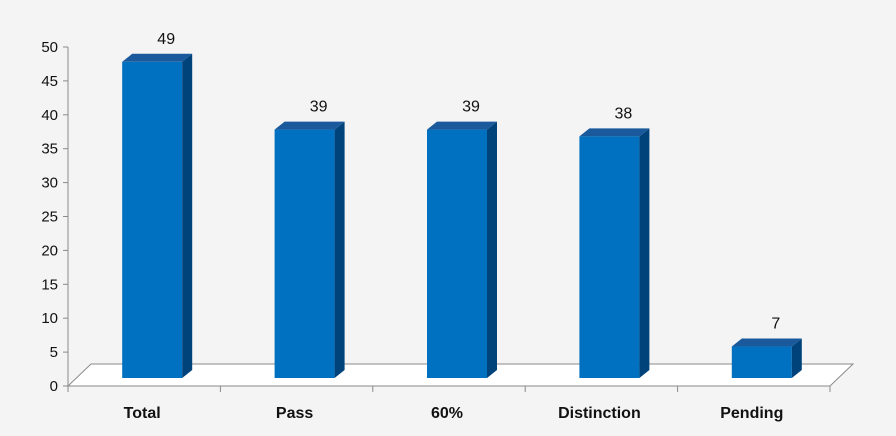 Image resolution: width=896 pixels, height=436 pixels. What do you see at coordinates (599, 413) in the screenshot?
I see `x-category-label: Distinction` at bounding box center [599, 413].